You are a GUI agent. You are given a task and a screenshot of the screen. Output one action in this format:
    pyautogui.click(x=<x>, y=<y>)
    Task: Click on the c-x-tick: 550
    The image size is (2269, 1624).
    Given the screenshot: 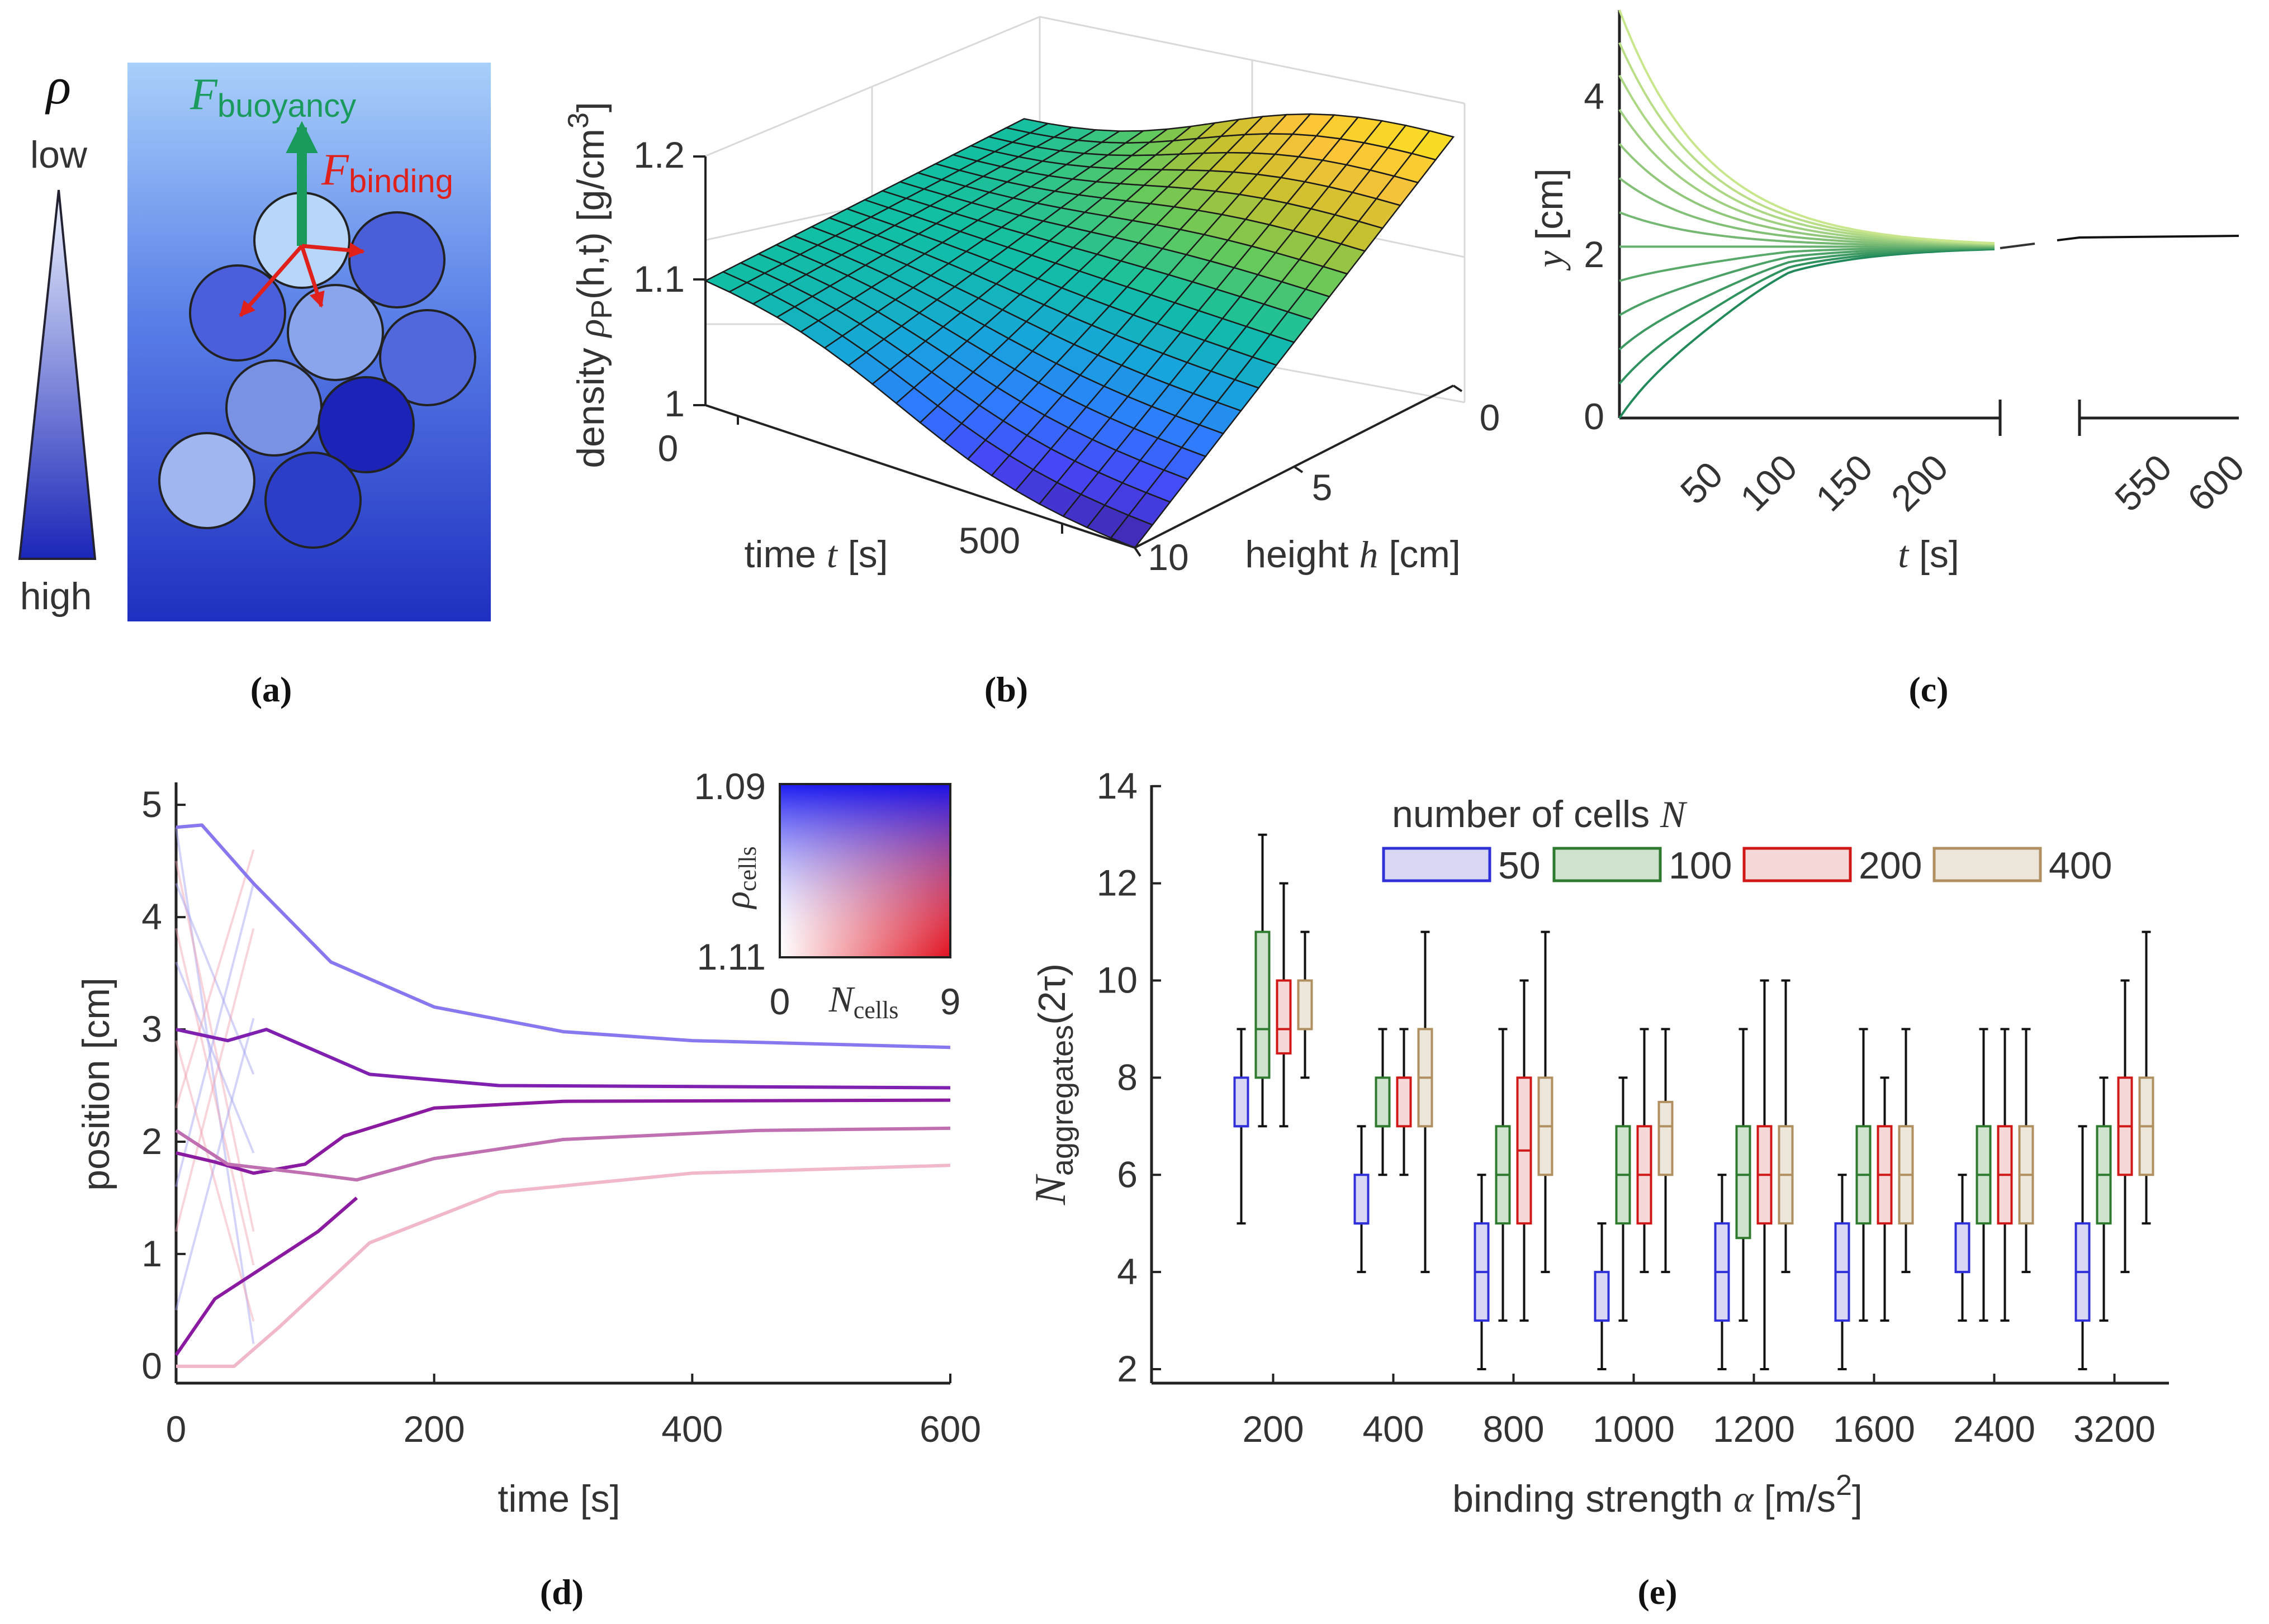 What is the action you would take?
    pyautogui.click(x=2143, y=483)
    